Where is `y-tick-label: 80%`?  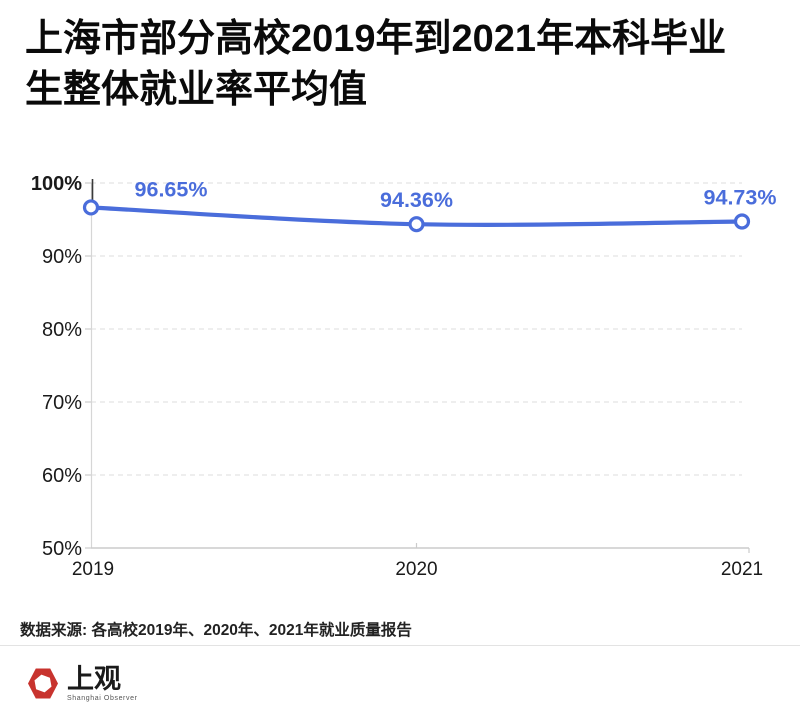 y-tick-label: 80% is located at coordinates (62, 330).